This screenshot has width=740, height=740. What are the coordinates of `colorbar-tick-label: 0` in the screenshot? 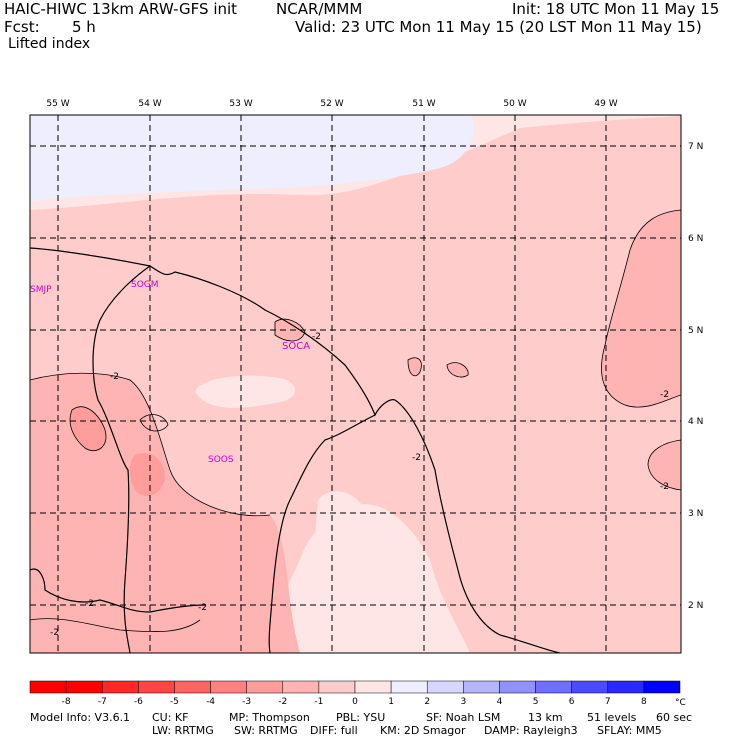 It's located at (355, 702).